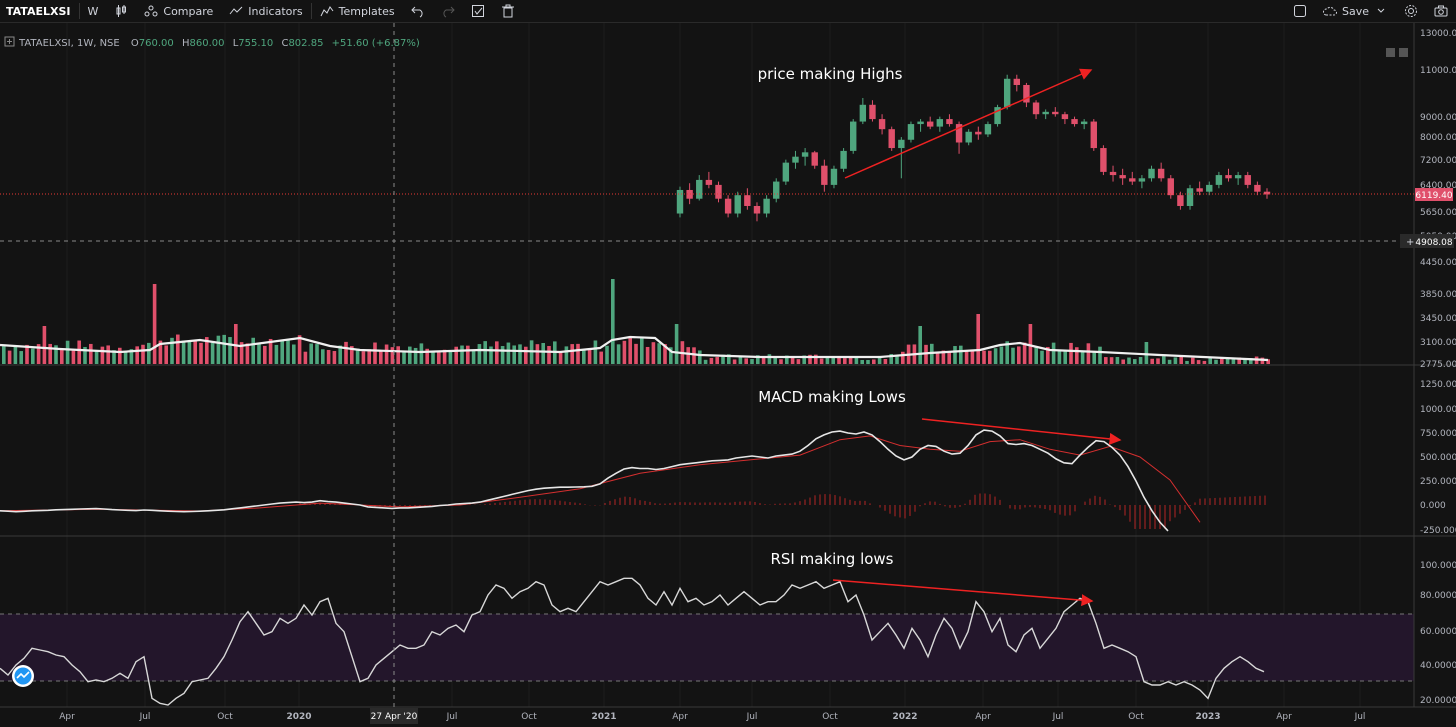 The width and height of the screenshot is (1456, 727). Describe the element at coordinates (265, 11) in the screenshot. I see `indicators-button: Indicators` at that location.